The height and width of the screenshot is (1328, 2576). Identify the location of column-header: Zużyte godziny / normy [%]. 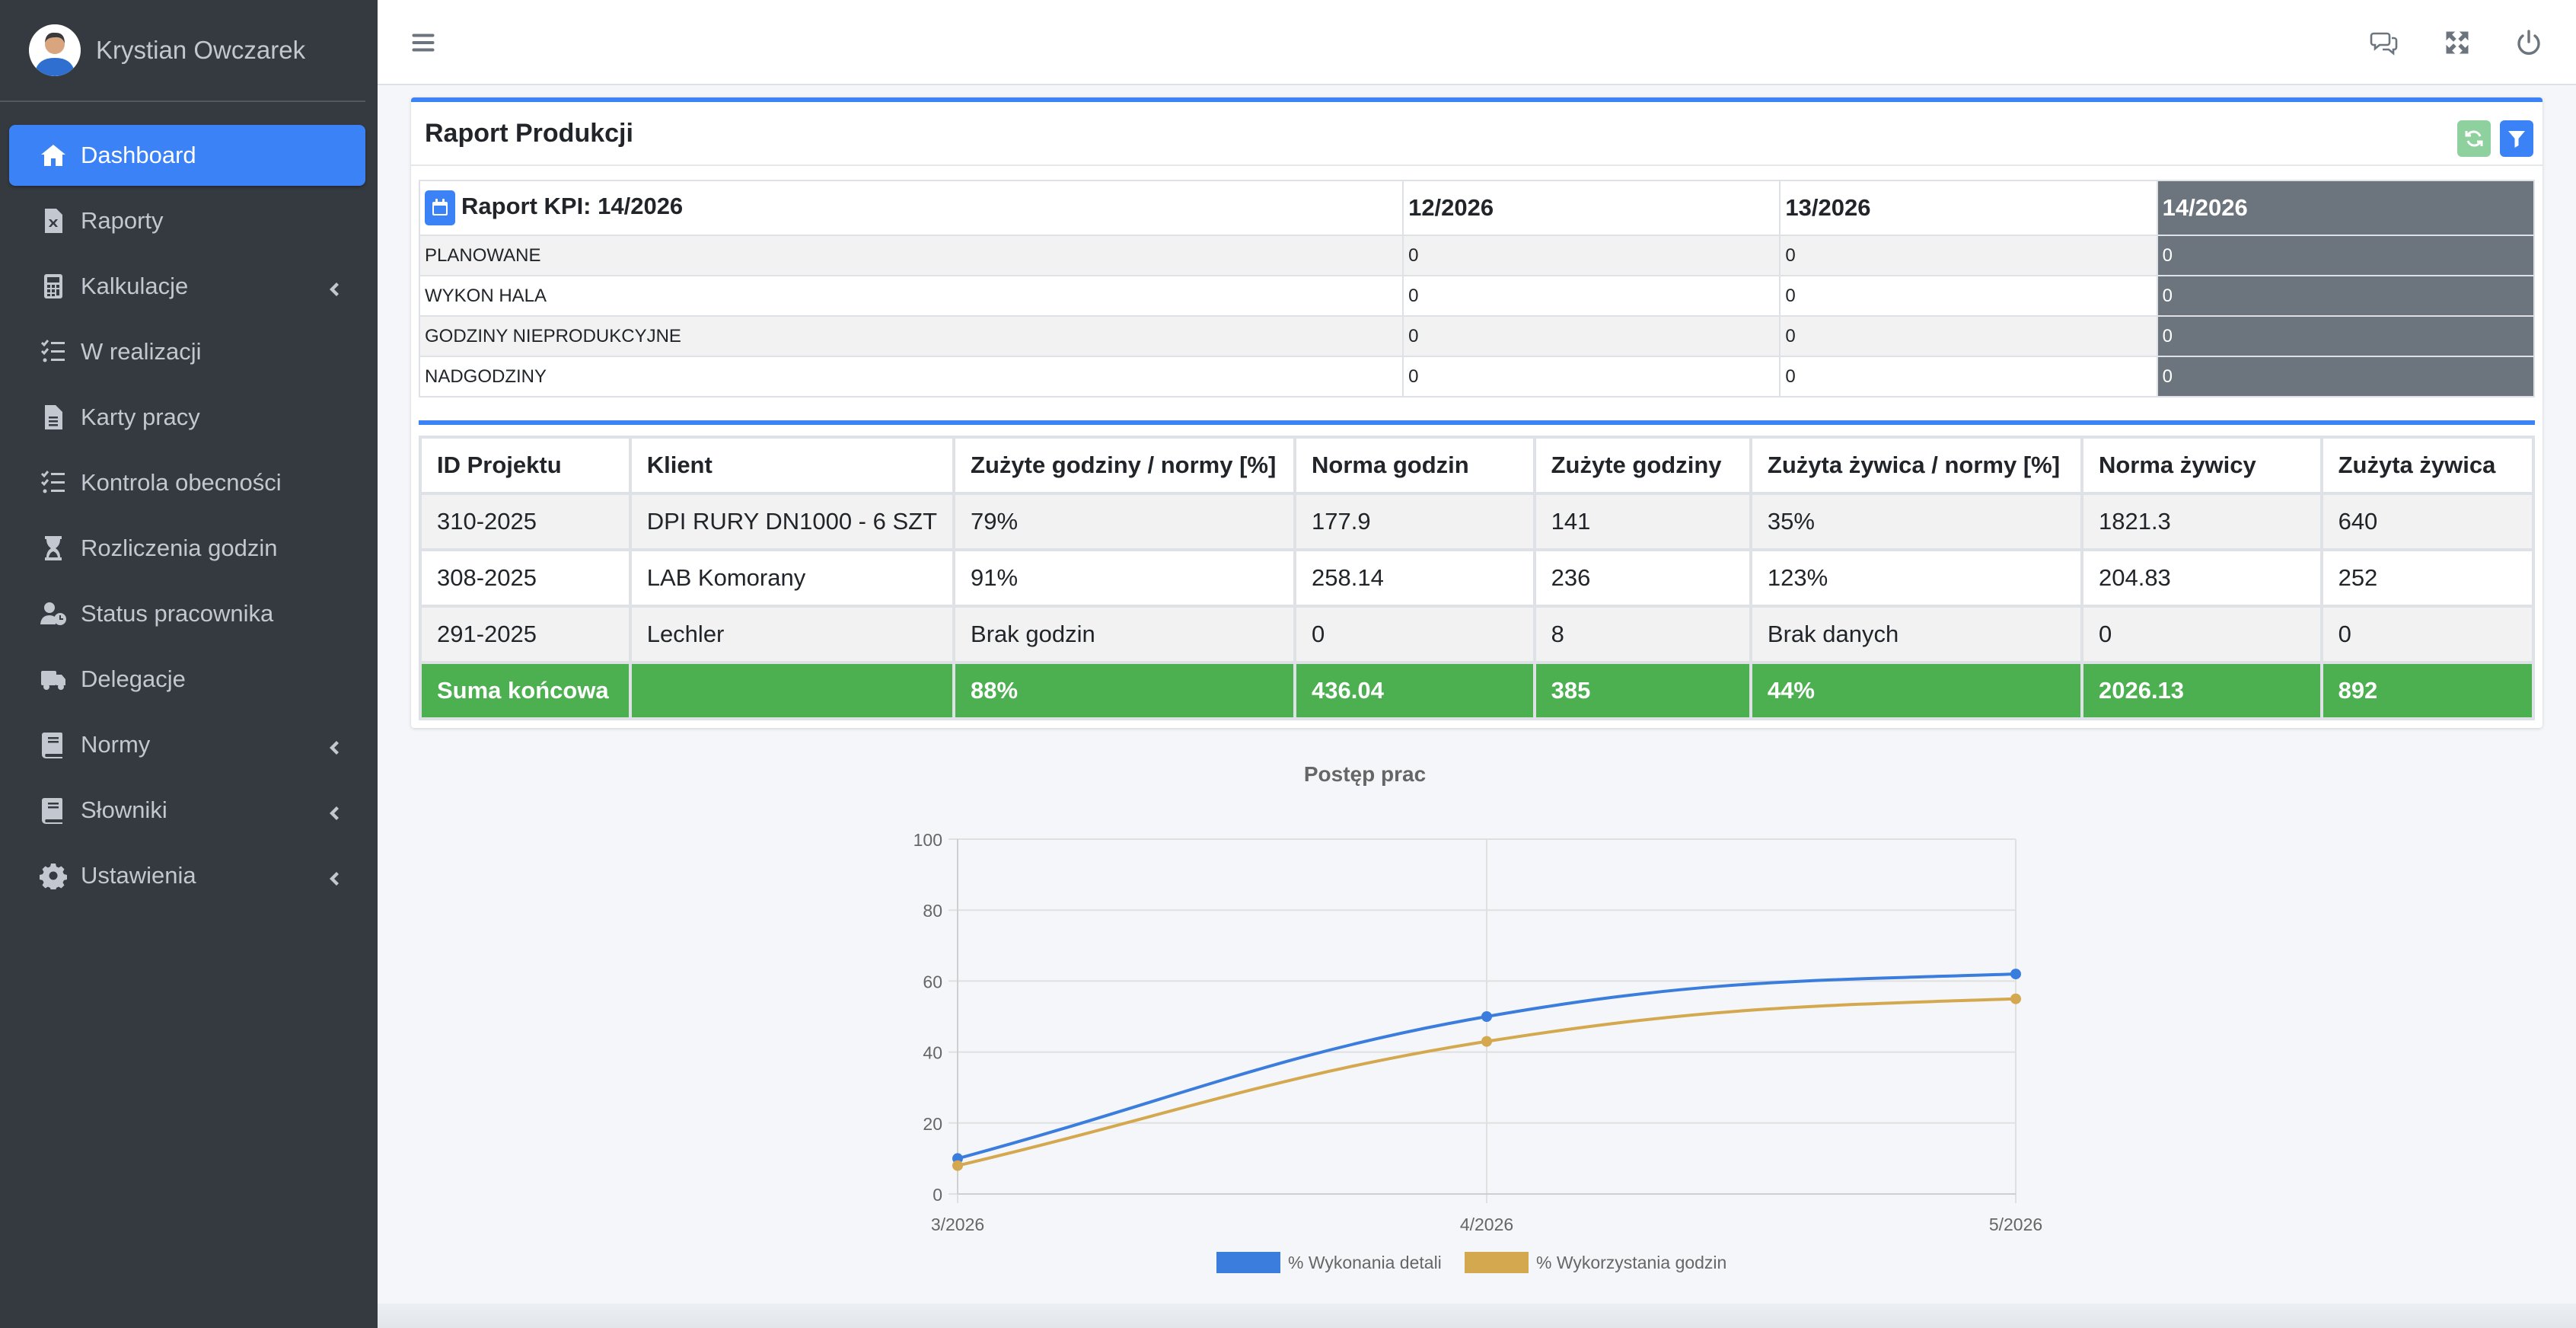
(1124, 465).